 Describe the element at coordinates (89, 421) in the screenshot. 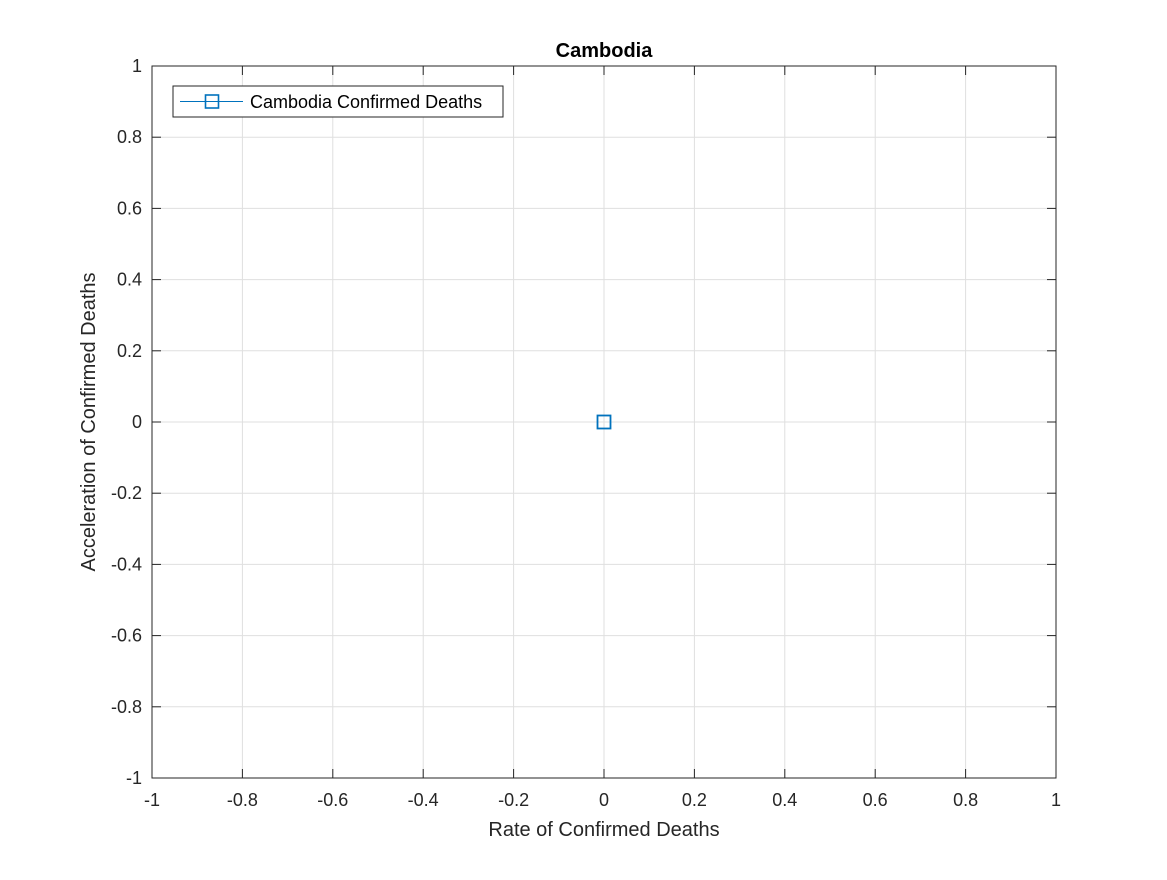

I see `y-axis-label: Acceleration of Confirmed Deaths` at that location.